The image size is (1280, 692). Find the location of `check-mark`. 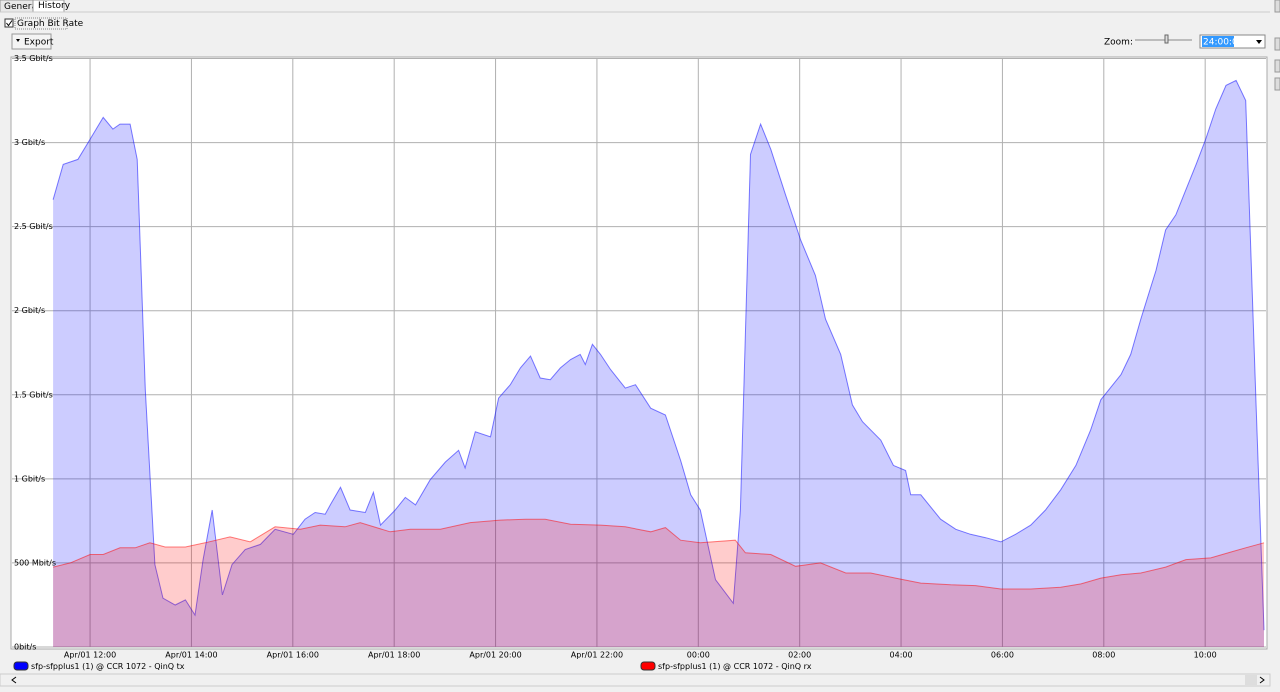

check-mark is located at coordinates (9, 23).